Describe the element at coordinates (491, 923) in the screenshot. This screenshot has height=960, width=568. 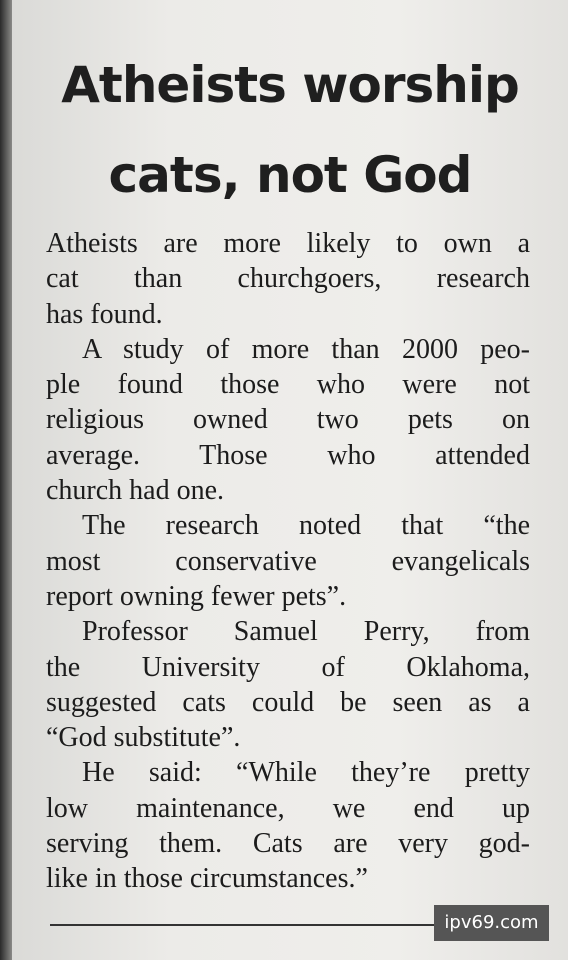
I see `watermark: ipv69.com` at that location.